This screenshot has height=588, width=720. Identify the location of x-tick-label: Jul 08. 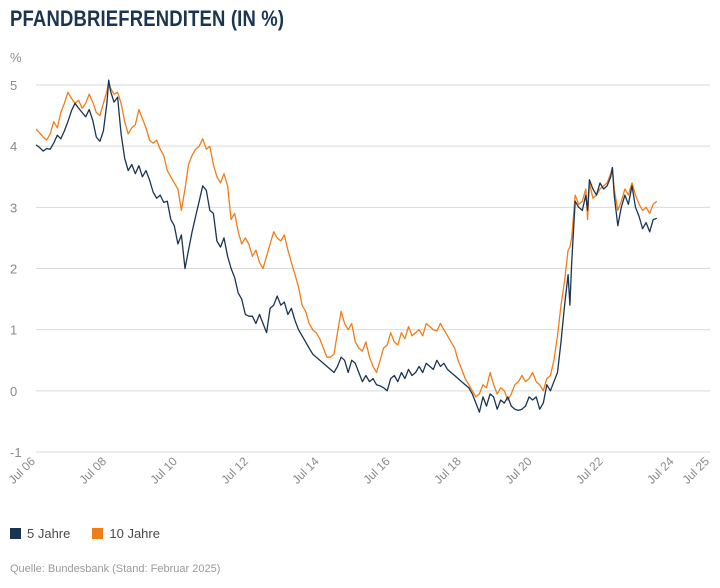
(93, 470).